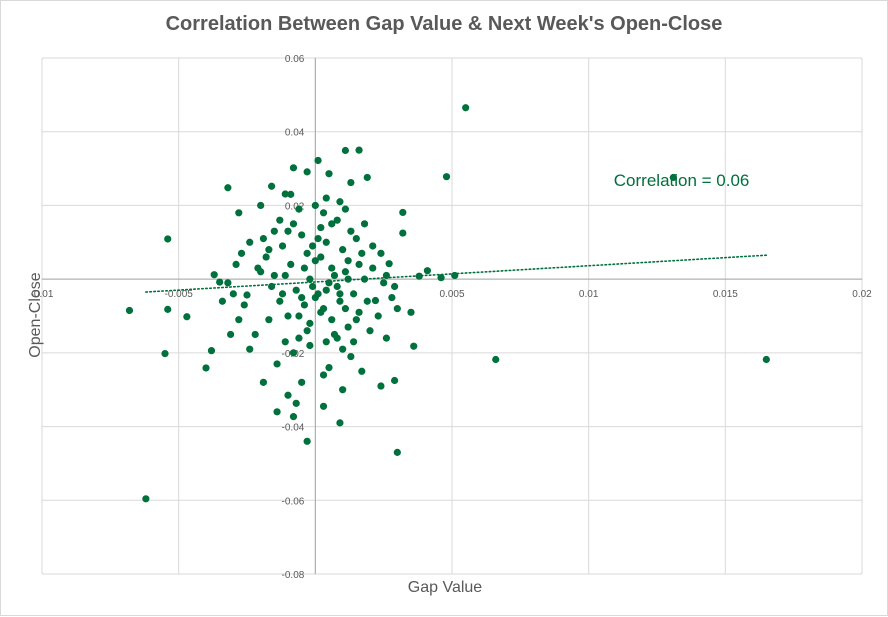  What do you see at coordinates (682, 180) in the screenshot?
I see `correlation-annotation: Correlation = 0.06` at bounding box center [682, 180].